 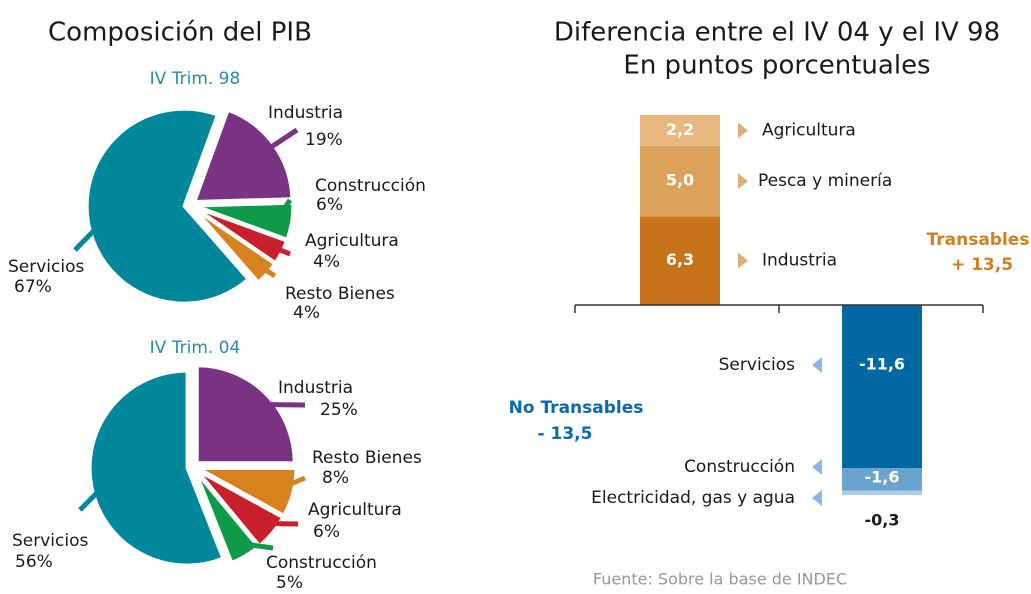 I want to click on value-label: 2,2, so click(x=680, y=129).